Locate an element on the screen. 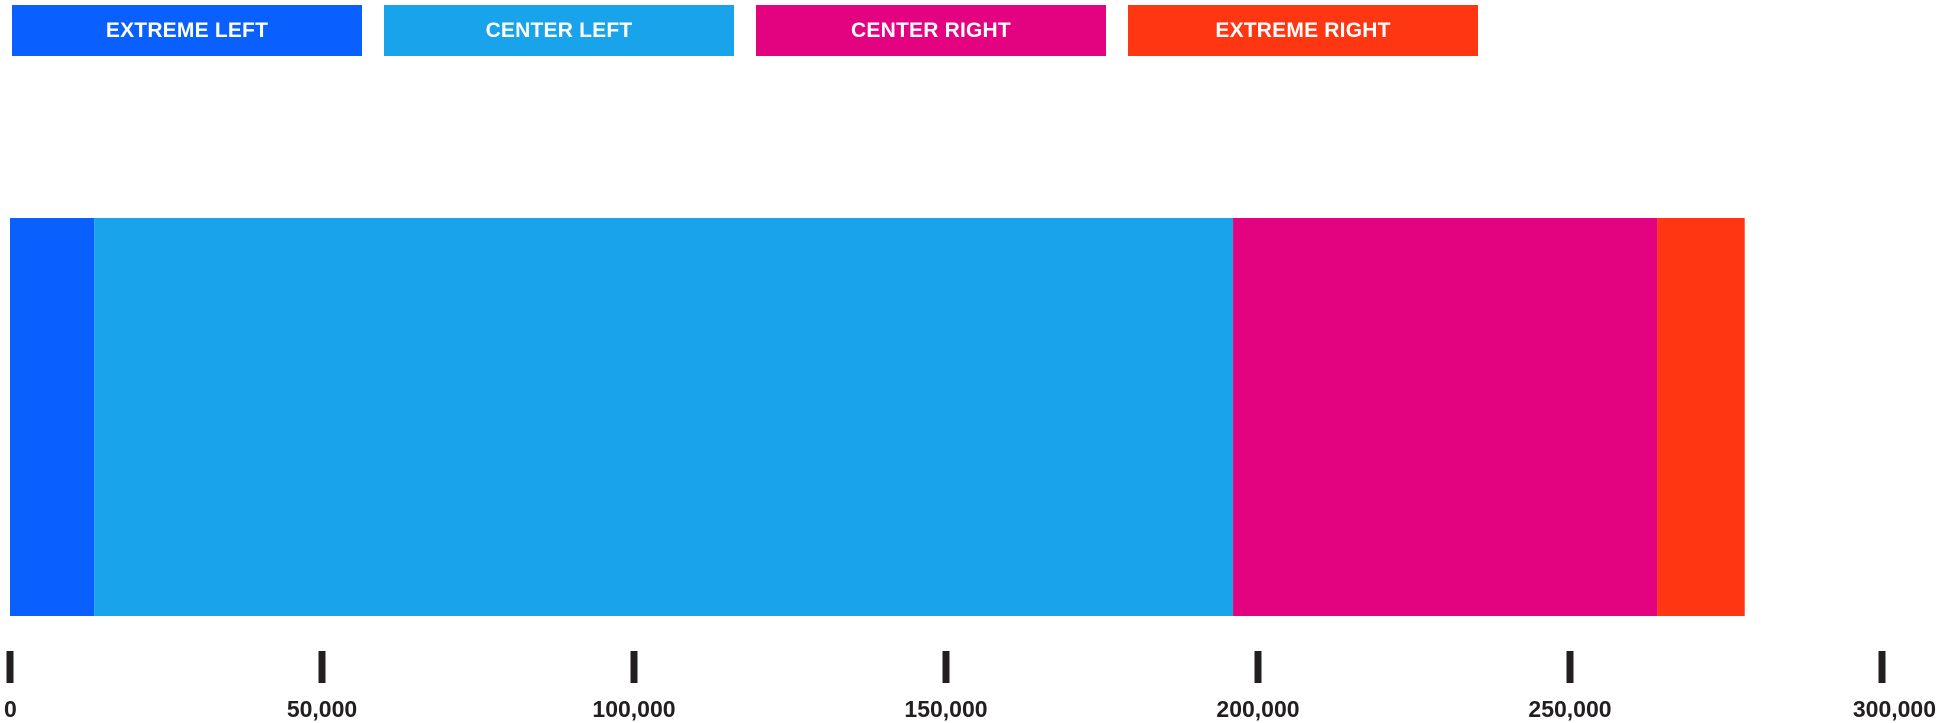 This screenshot has width=1947, height=723. bar-segment-extreme-right is located at coordinates (1701, 417).